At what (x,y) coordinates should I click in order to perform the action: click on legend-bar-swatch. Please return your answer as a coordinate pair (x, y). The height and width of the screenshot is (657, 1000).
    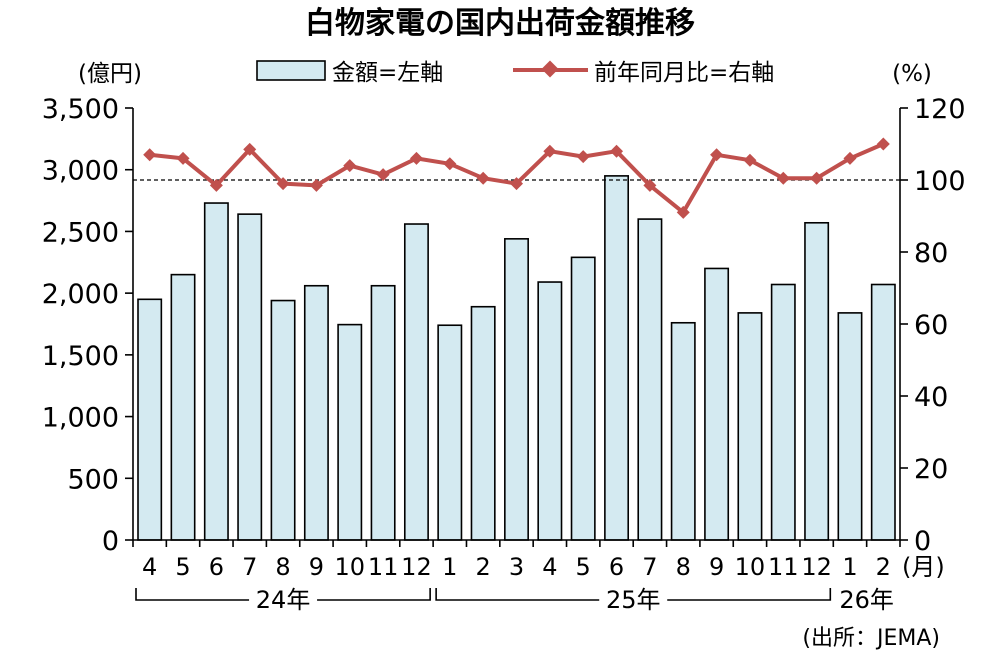
    Looking at the image, I should click on (291, 70).